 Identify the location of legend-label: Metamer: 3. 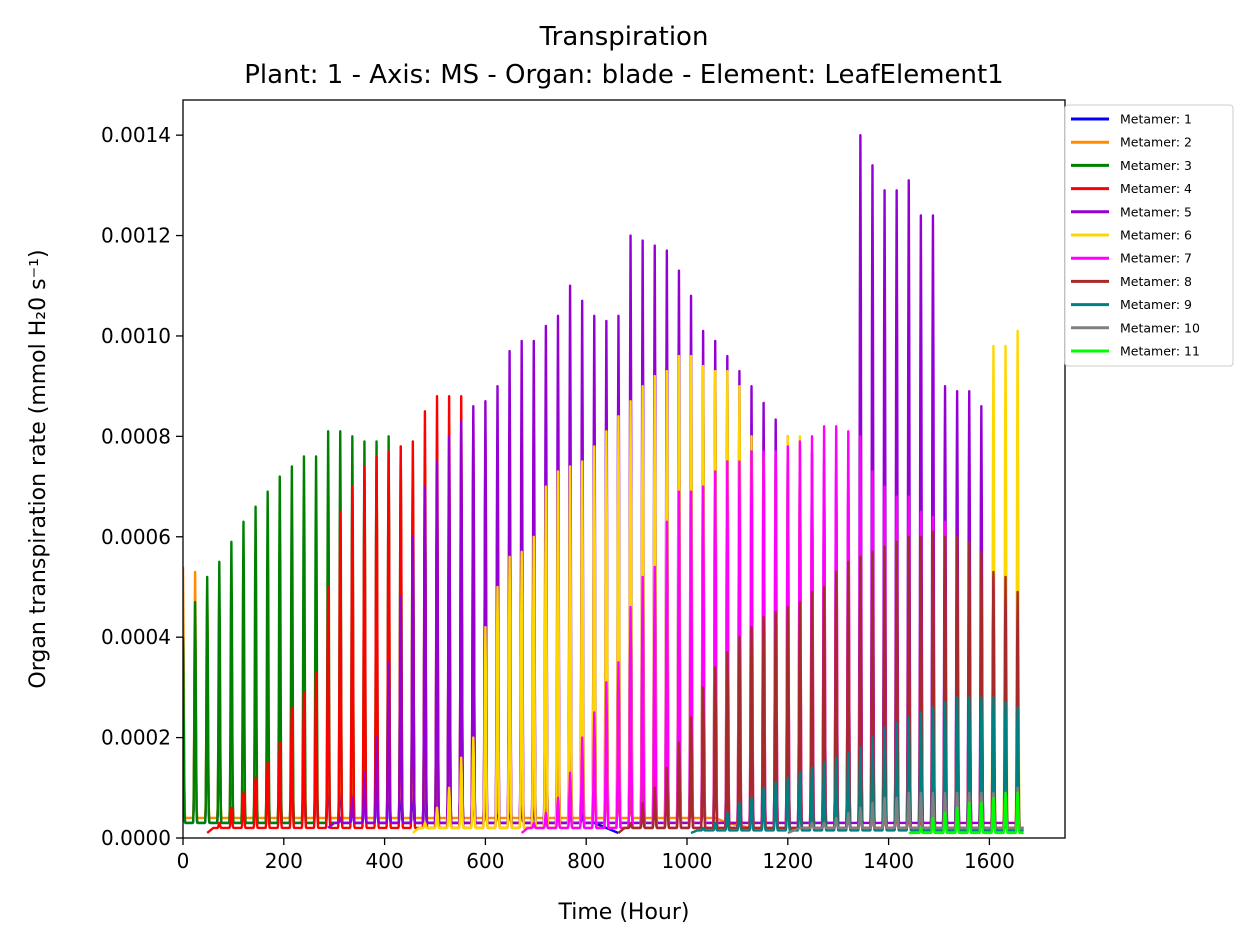
(1156, 165).